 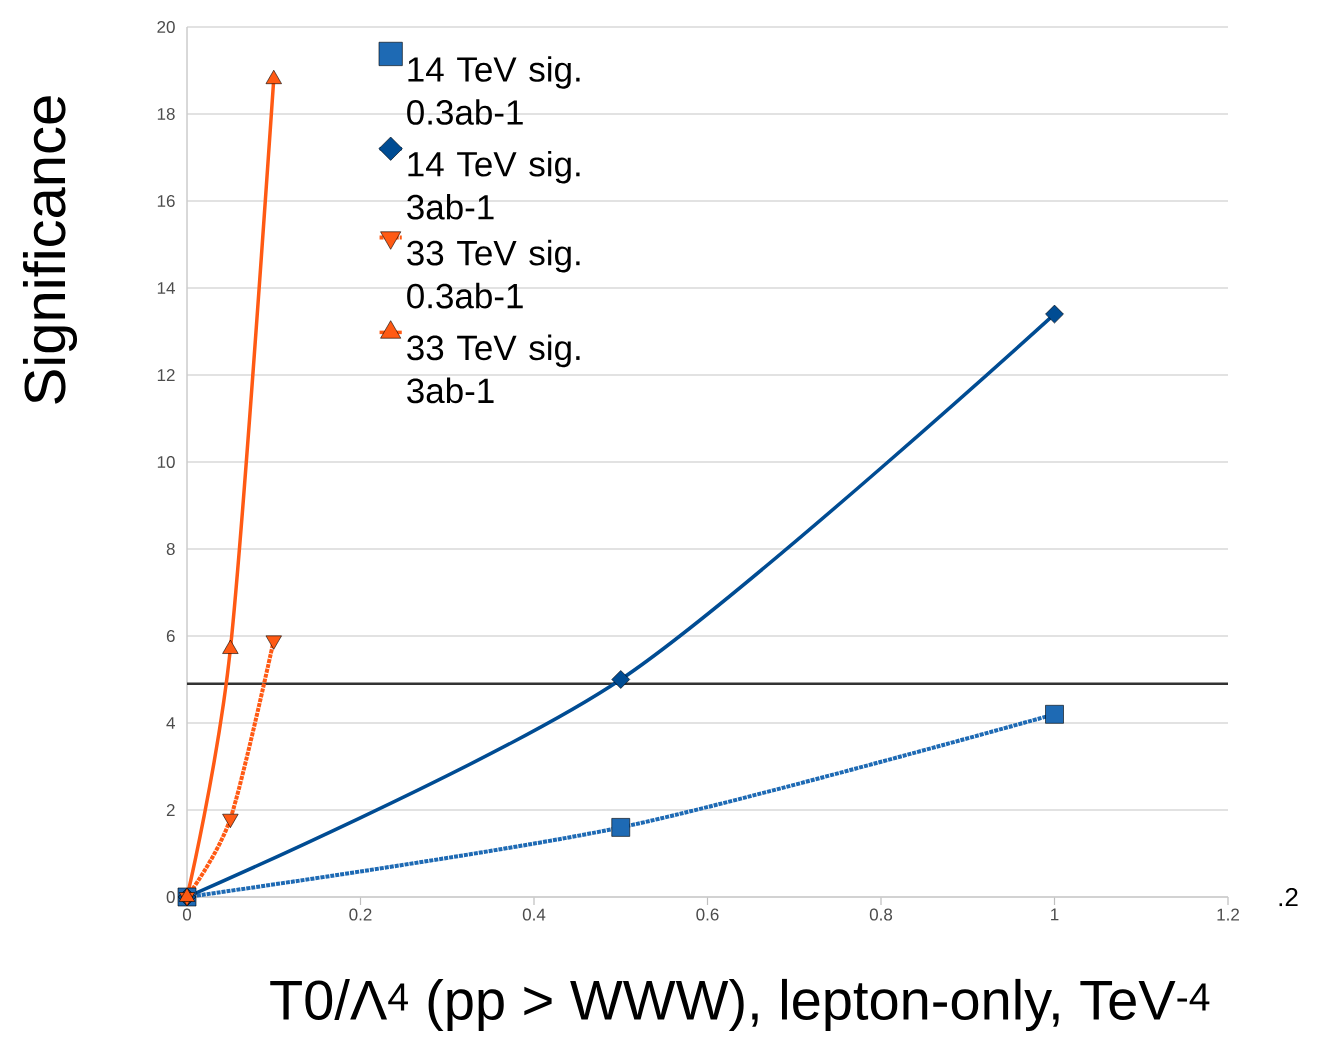 I want to click on y-tick-label: 12, so click(x=166, y=375).